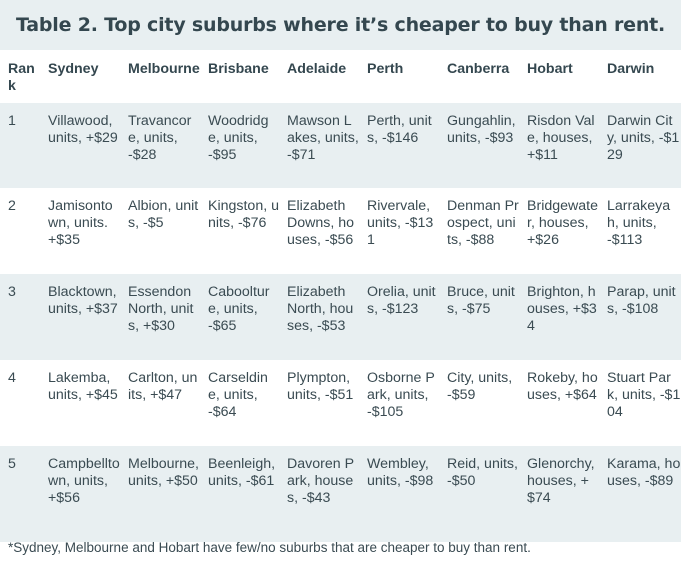  I want to click on cell-sydney: Blacktown, units, +$37, so click(83, 300).